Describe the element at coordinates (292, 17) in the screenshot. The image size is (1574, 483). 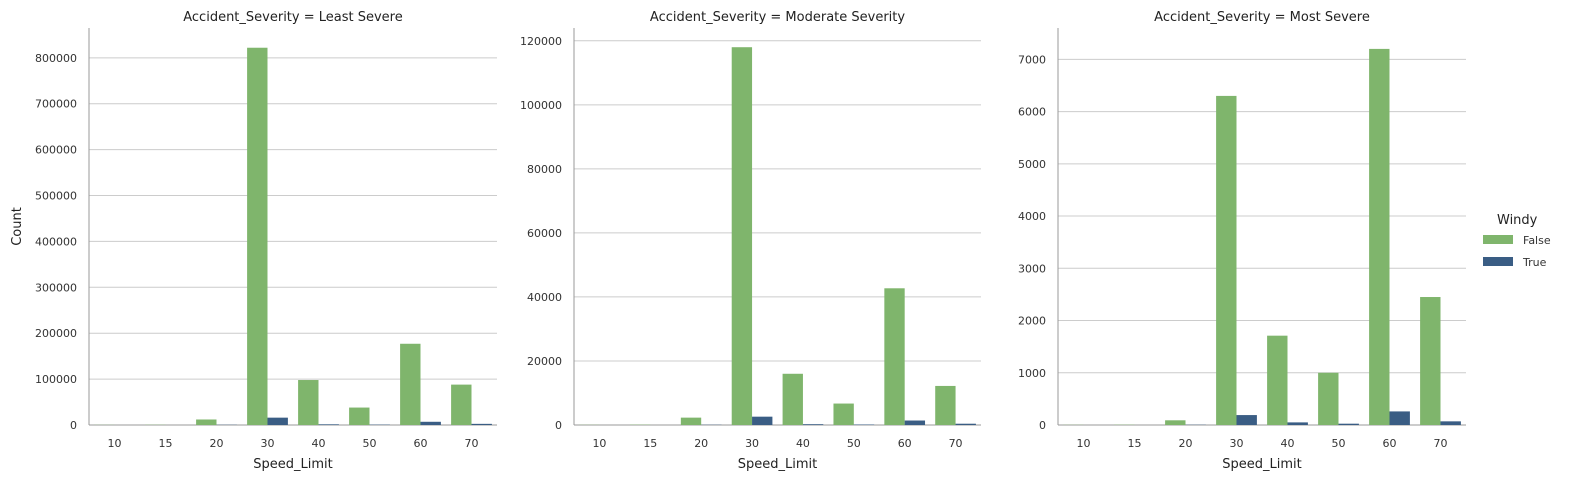
I see `panel-title: Accident_Severity = Least Severe` at that location.